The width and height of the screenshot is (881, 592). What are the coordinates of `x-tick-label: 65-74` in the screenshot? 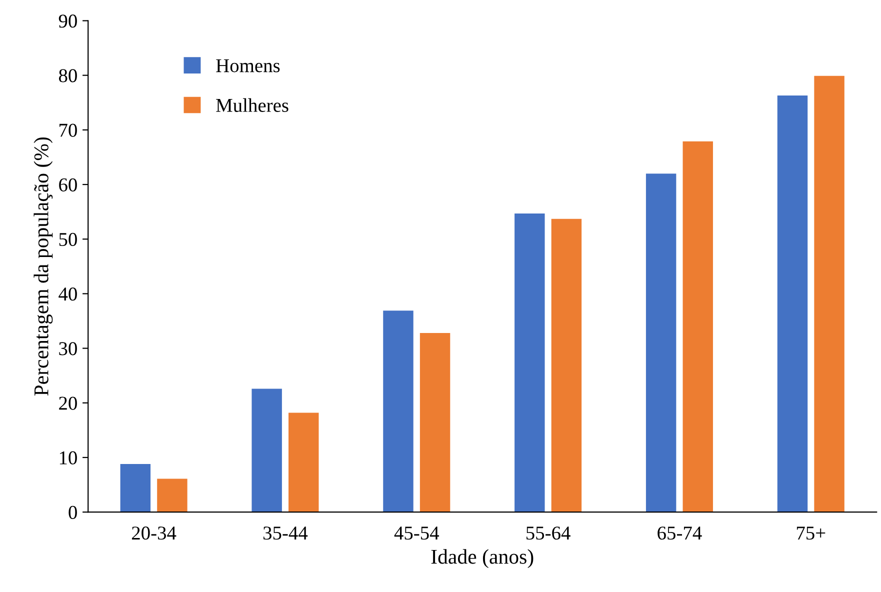 It's located at (680, 533).